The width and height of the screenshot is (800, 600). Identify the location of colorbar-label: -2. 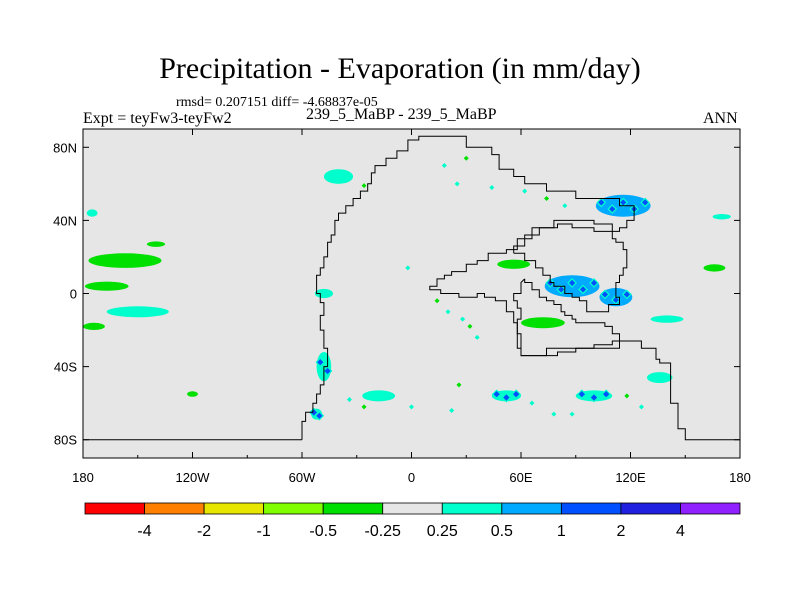
(204, 531).